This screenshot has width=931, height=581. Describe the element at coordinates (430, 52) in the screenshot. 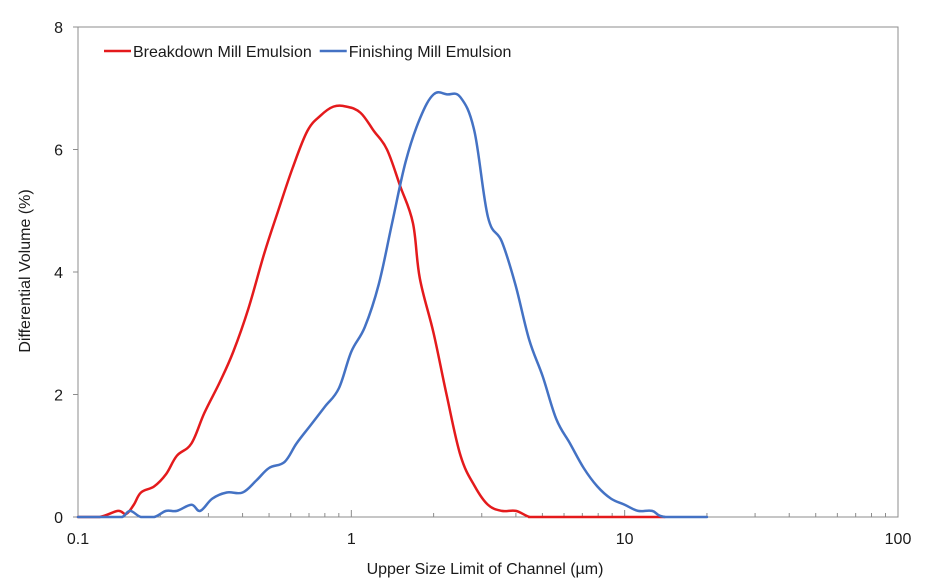

I see `legend-label-finishing-mill-emulsion: Finishing Mill Emulsion` at that location.